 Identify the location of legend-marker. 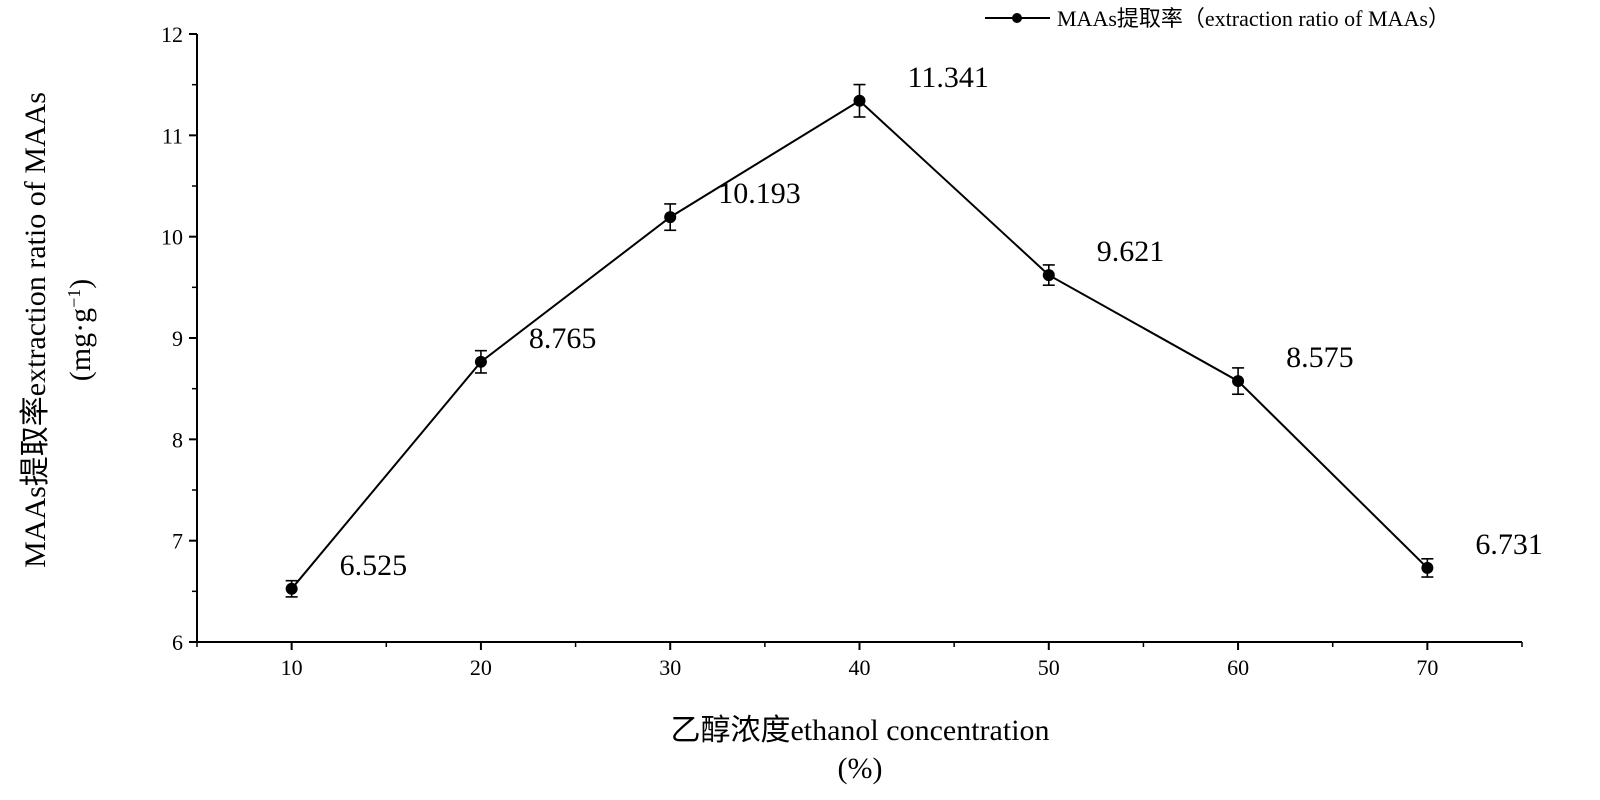
(1017, 18).